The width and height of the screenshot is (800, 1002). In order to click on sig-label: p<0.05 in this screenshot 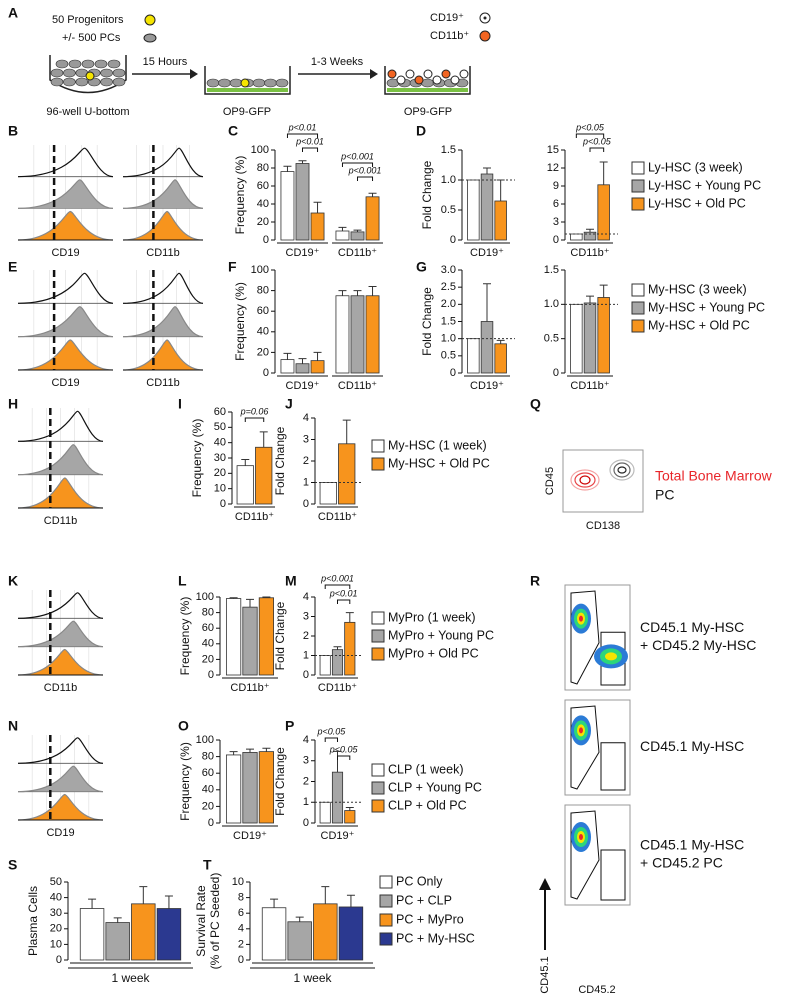, I will do `click(331, 731)`.